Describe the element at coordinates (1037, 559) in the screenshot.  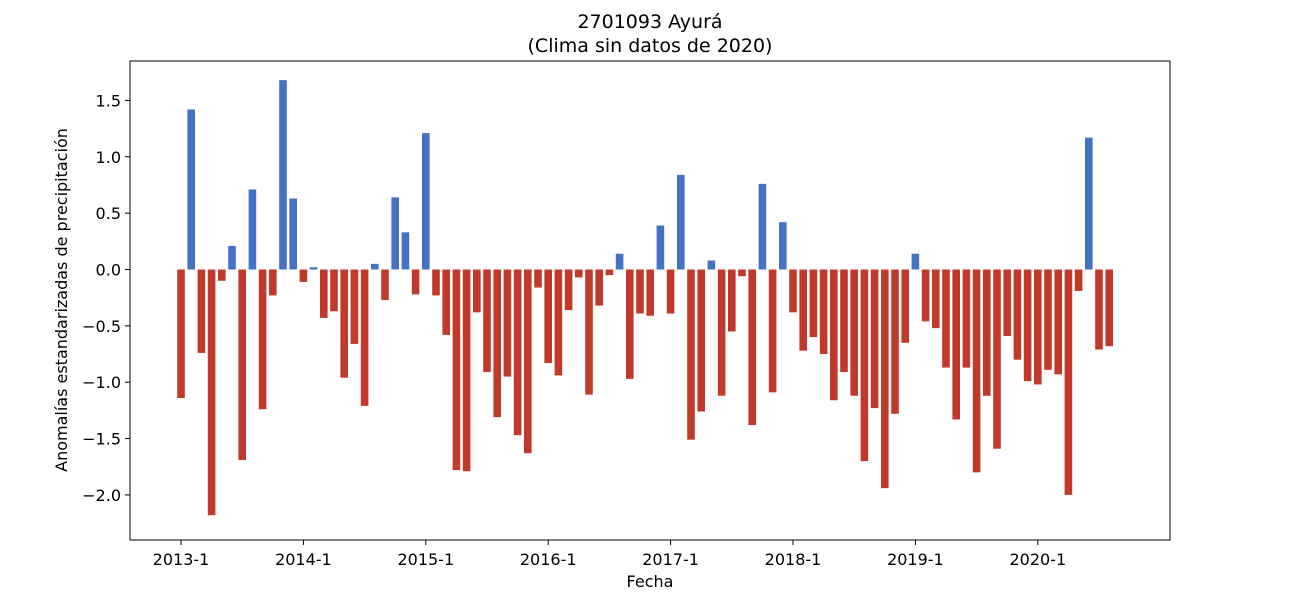
I see `x-tick-label: 2020-1` at that location.